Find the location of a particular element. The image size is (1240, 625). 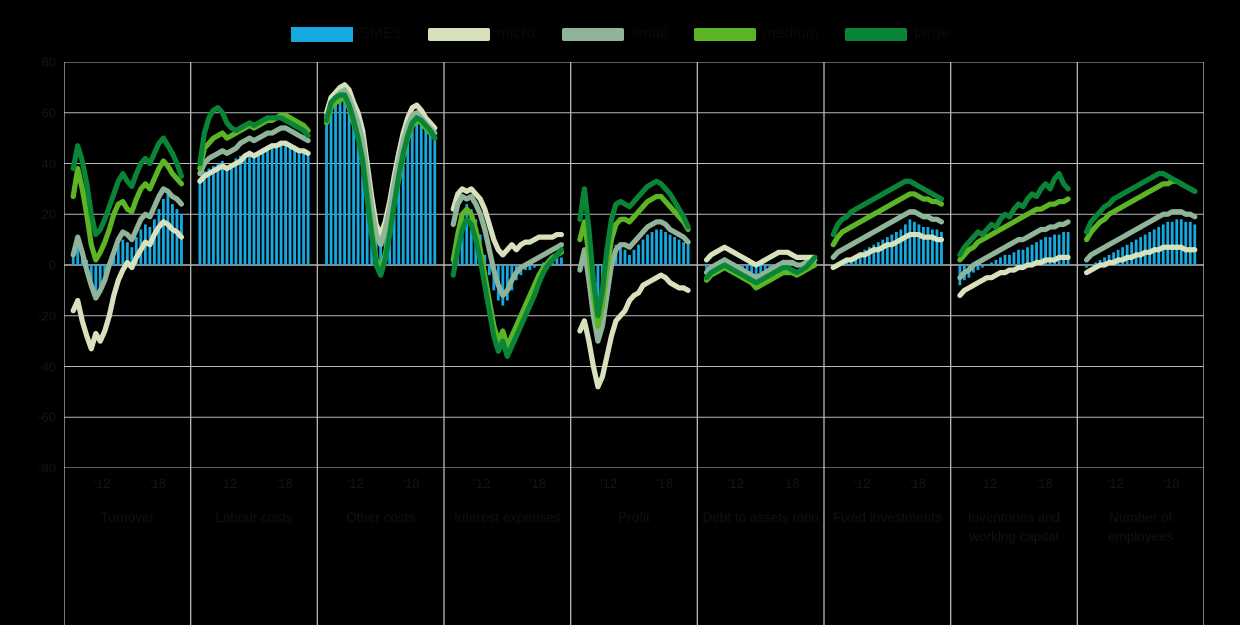

panel-number-of-employees is located at coordinates (1140, 223).